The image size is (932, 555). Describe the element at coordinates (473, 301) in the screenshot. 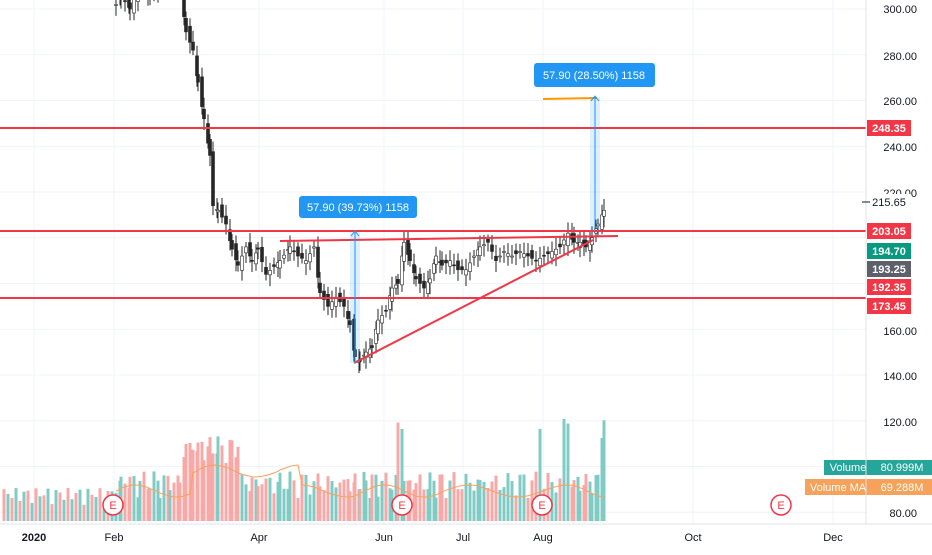

I see `ascending-trendline` at that location.